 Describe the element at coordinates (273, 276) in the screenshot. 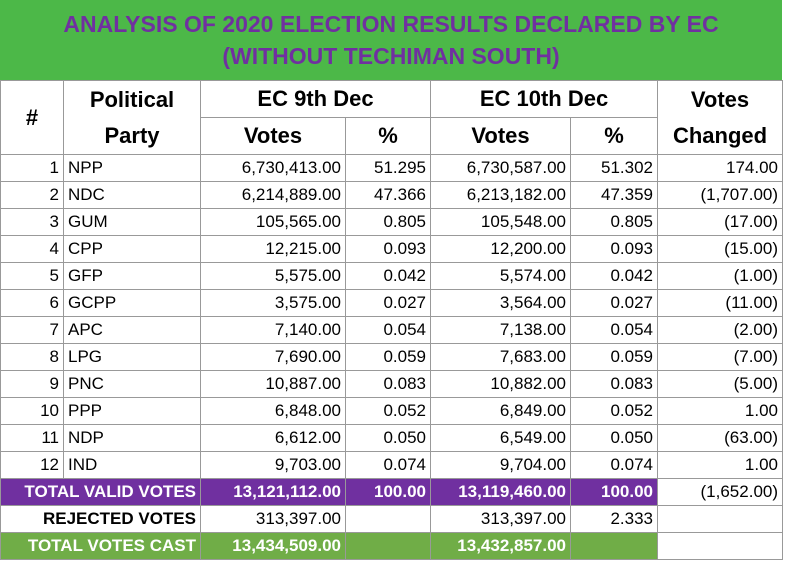

I see `cell: 5,575.00` at that location.